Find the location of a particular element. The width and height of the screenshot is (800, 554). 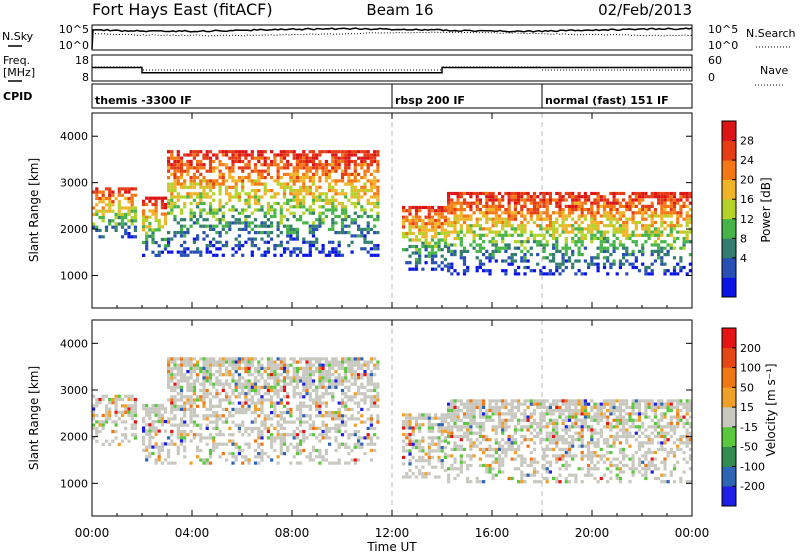

date-title: 02/Feb/2013 is located at coordinates (645, 10).